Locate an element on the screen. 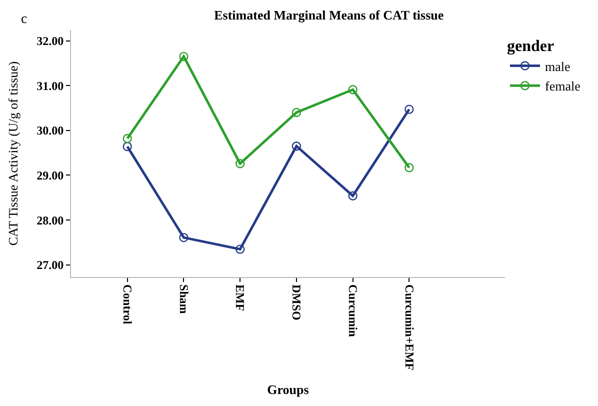  y-tick-label: 28.00 is located at coordinates (50, 220).